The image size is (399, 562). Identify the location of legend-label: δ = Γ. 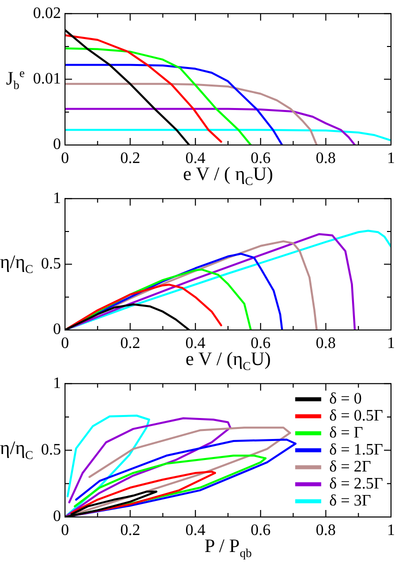
(346, 433).